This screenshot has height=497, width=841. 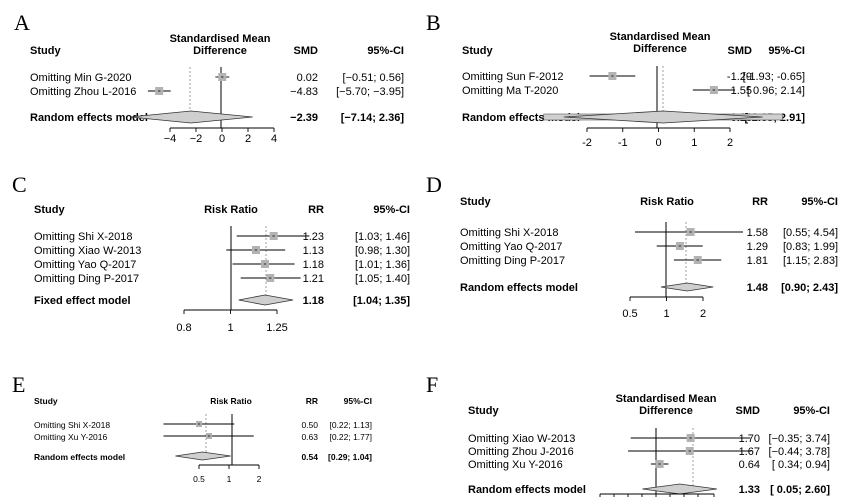 I want to click on panel-letter: C, so click(x=19, y=184).